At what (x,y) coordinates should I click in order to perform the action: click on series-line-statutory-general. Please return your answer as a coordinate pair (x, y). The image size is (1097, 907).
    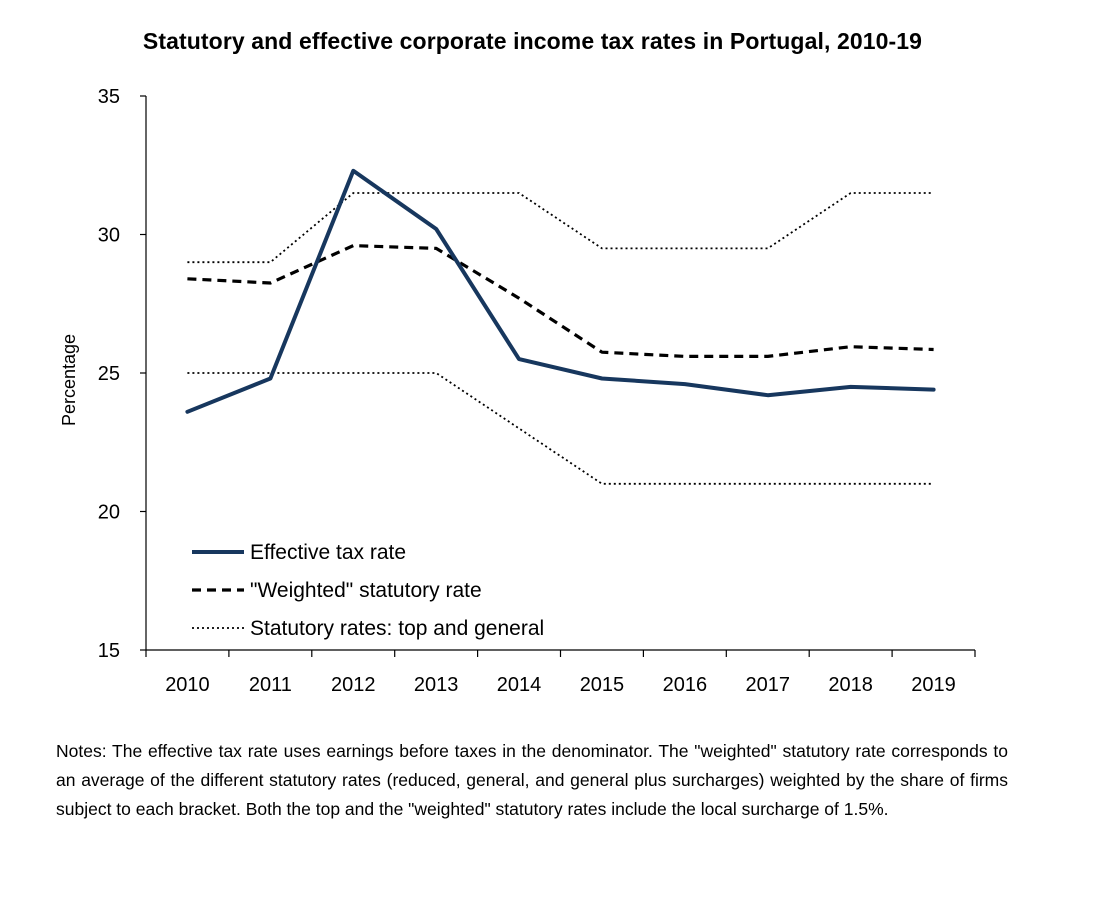
    Looking at the image, I should click on (560, 428).